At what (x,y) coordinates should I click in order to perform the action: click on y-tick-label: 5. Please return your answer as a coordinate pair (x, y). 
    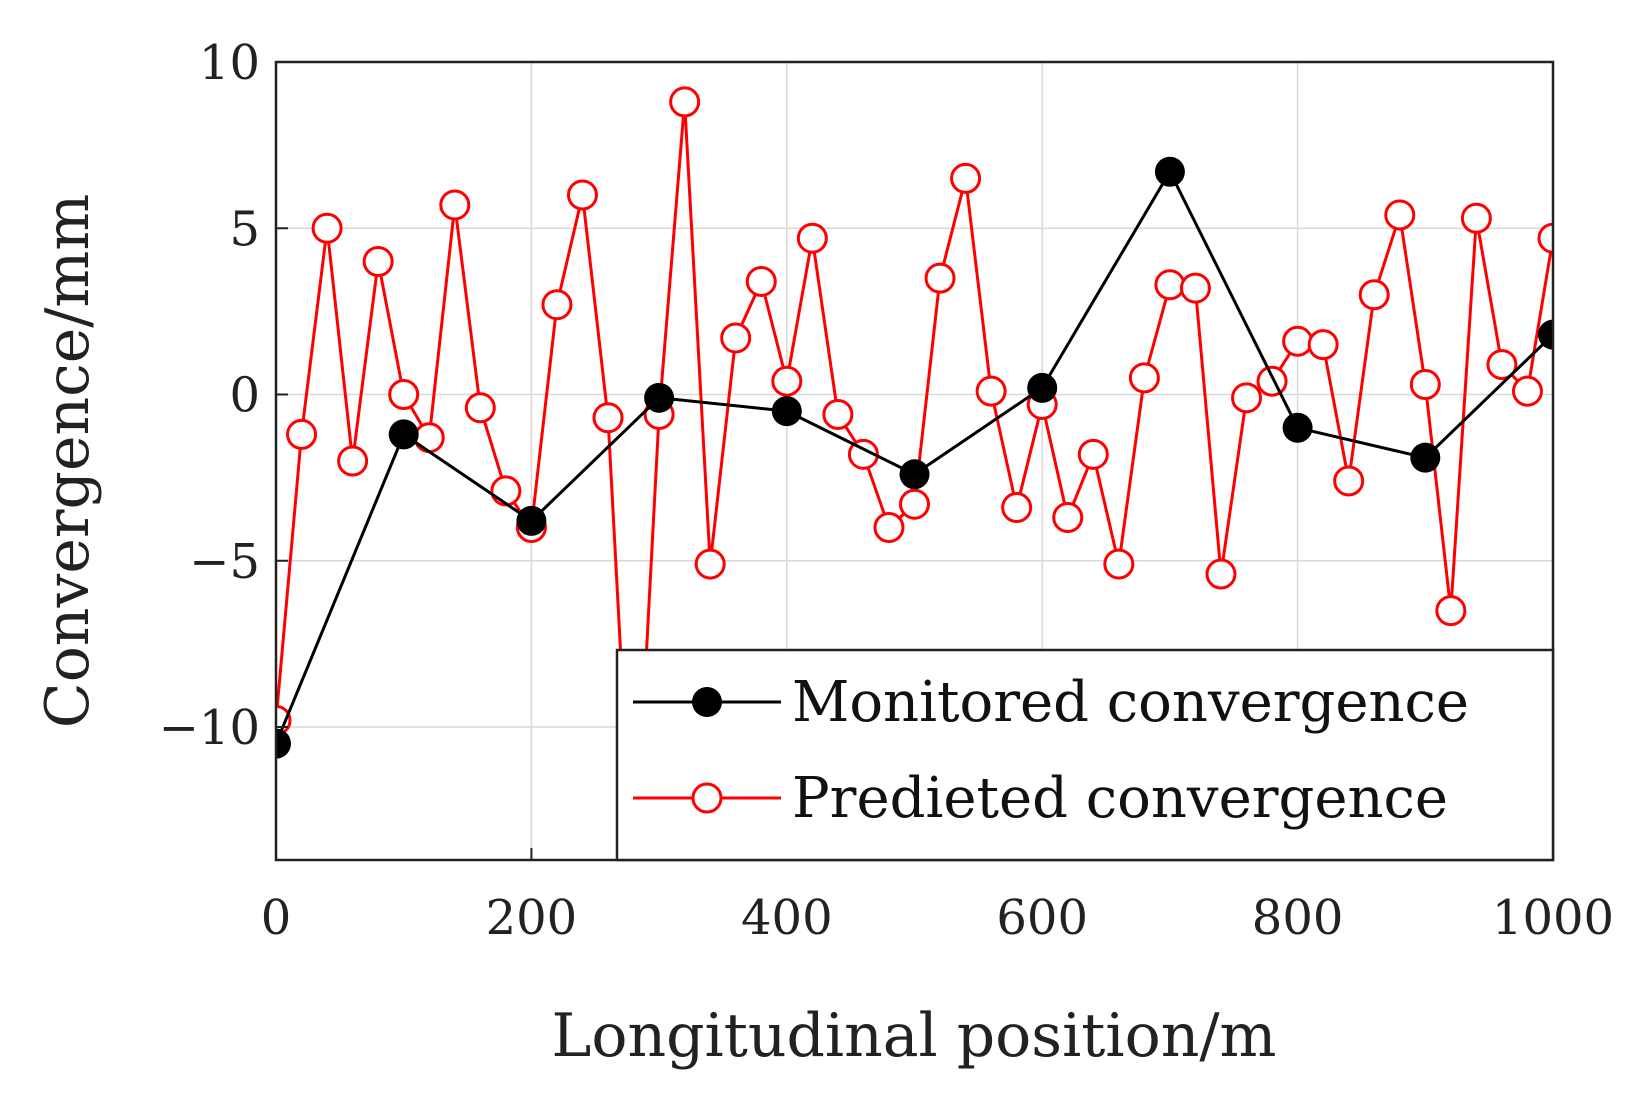
    Looking at the image, I should click on (244, 229).